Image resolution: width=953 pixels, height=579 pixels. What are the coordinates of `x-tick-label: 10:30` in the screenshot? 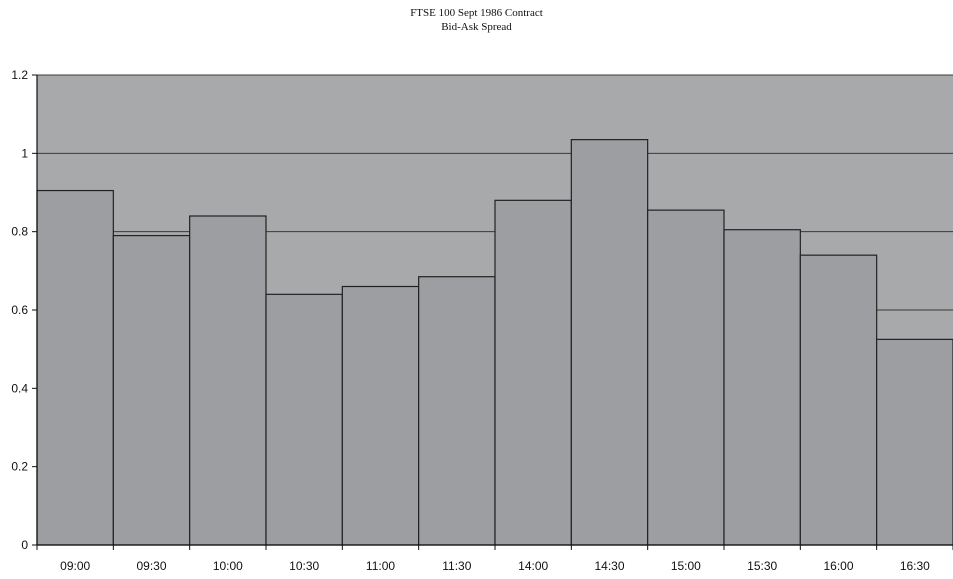 It's located at (304, 566).